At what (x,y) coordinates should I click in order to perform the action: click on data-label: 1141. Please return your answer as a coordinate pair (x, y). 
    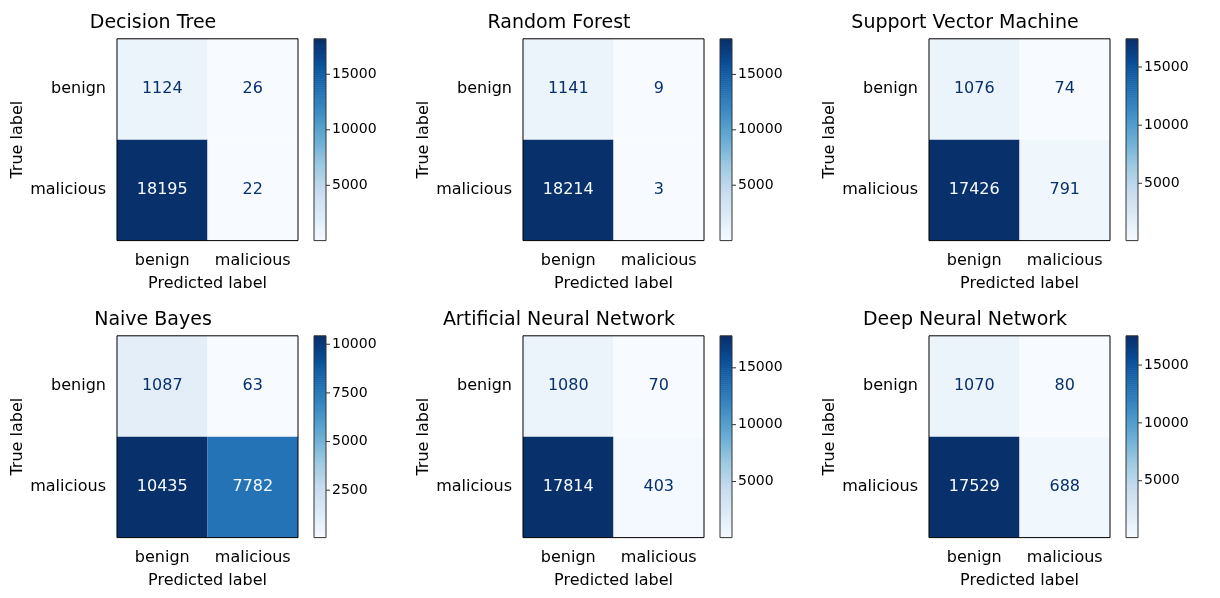
    Looking at the image, I should click on (568, 88).